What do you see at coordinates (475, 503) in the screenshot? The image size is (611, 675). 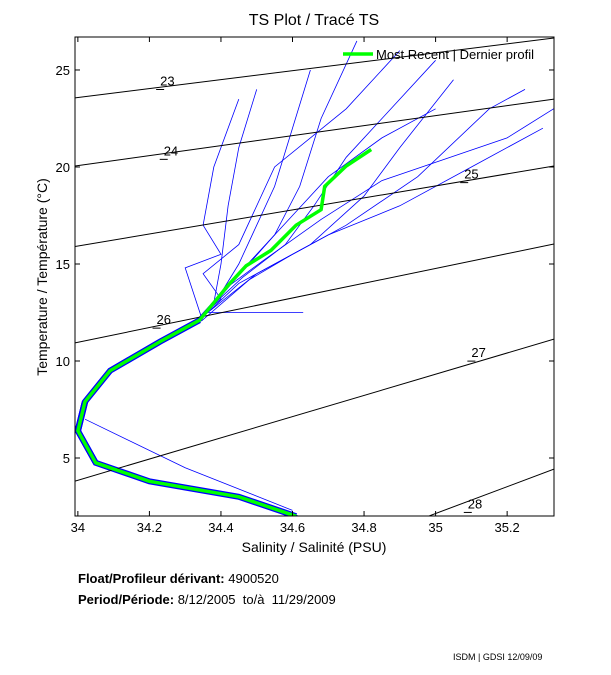 I see `contour-label: 28` at bounding box center [475, 503].